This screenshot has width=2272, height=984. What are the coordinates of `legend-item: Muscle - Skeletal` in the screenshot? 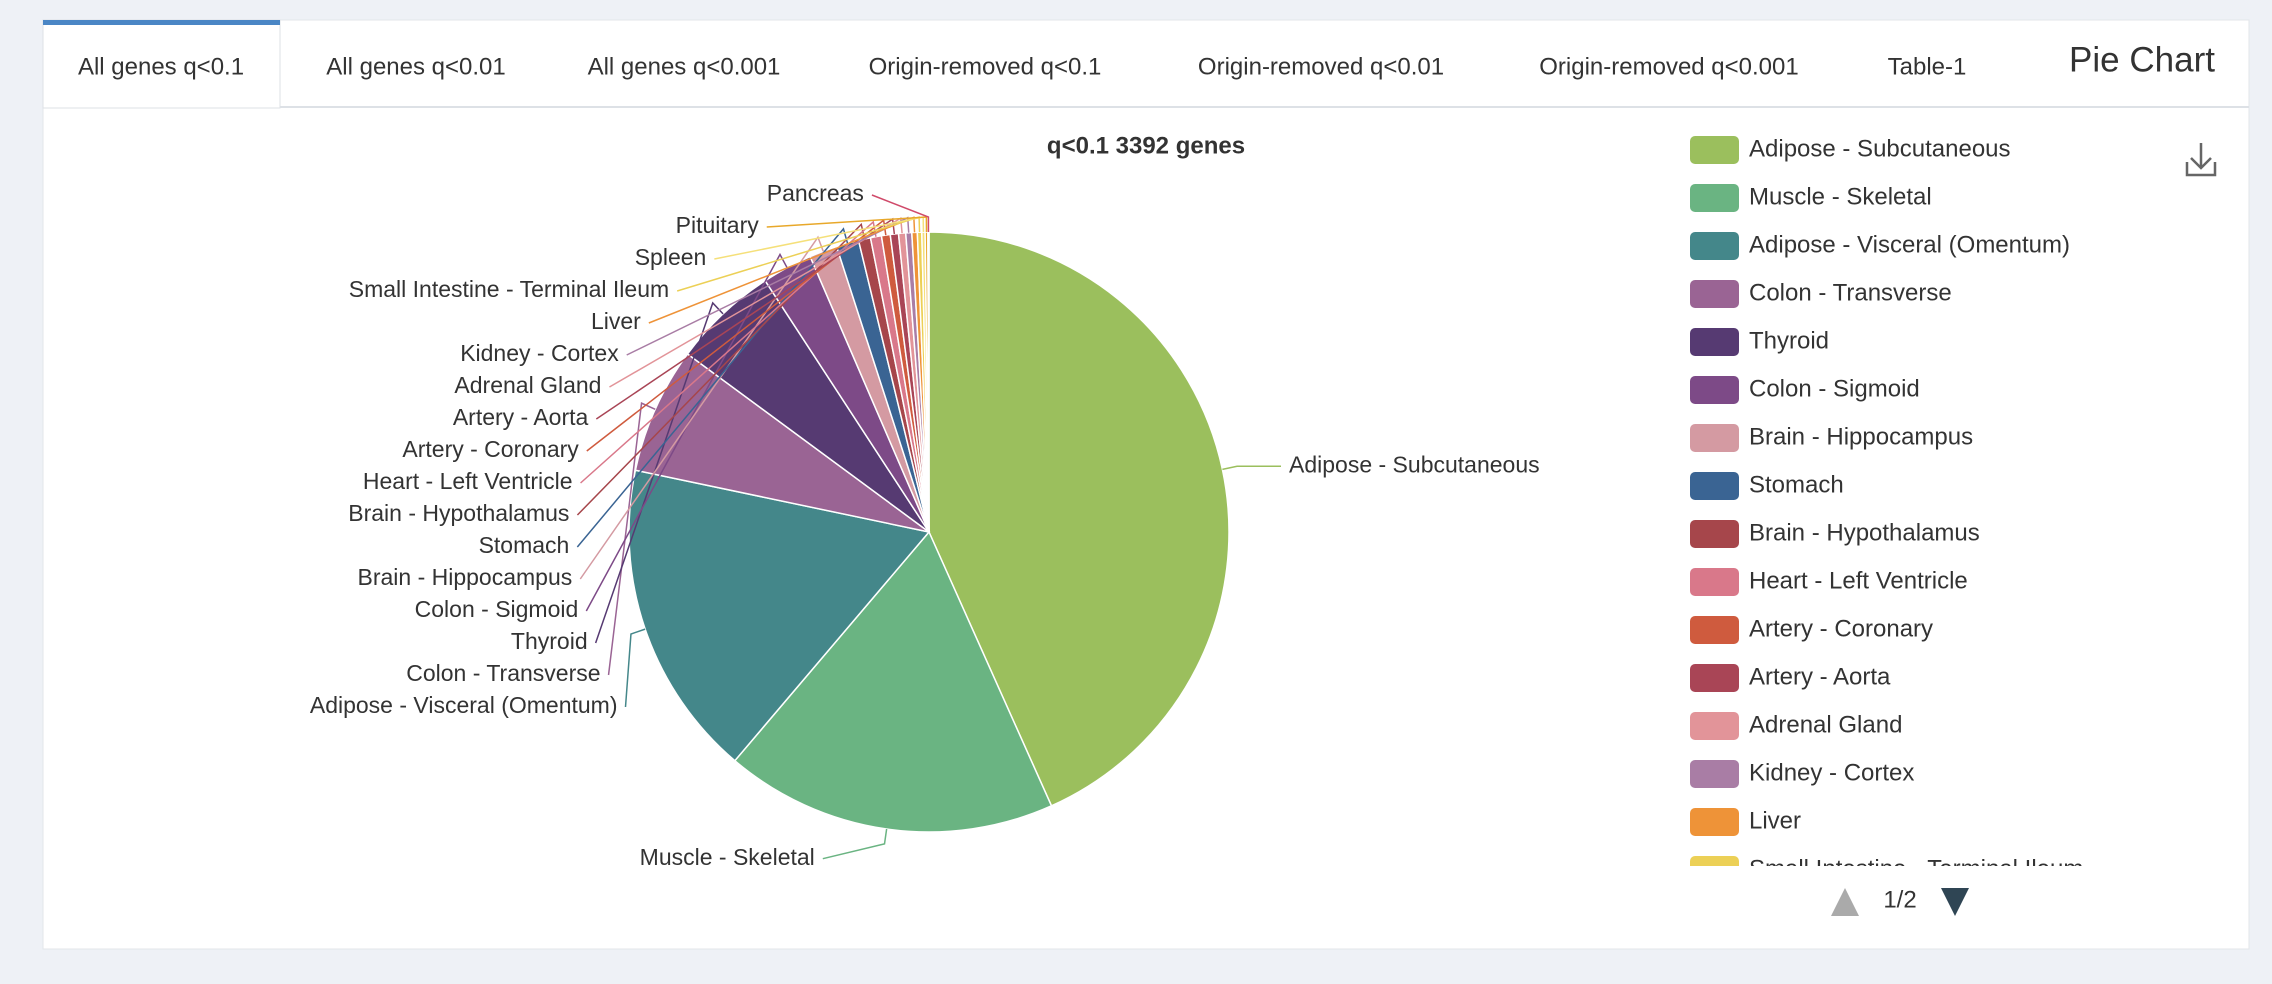 It's located at (1811, 197).